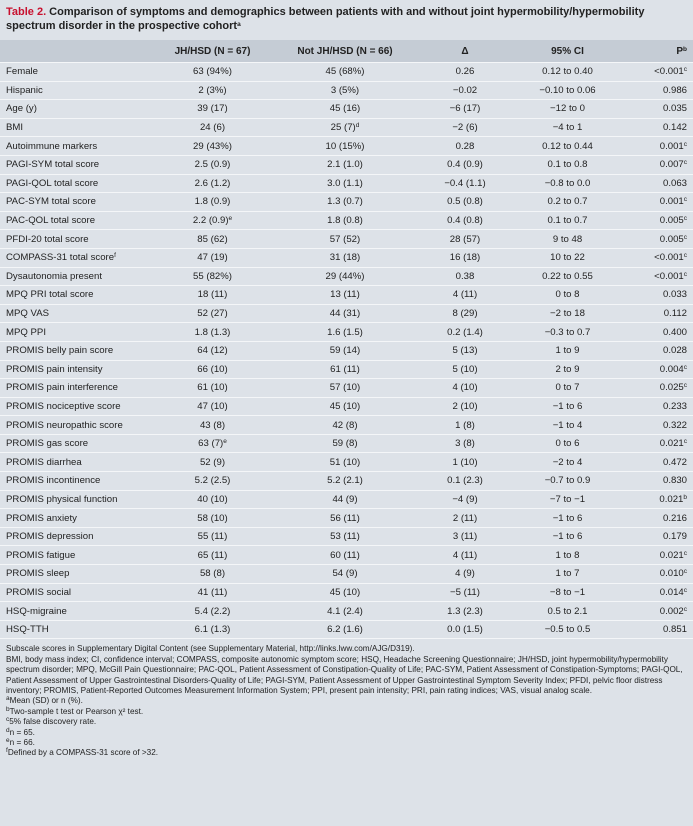 The height and width of the screenshot is (826, 693). What do you see at coordinates (465, 592) in the screenshot?
I see `data-cell: −5 (11)` at bounding box center [465, 592].